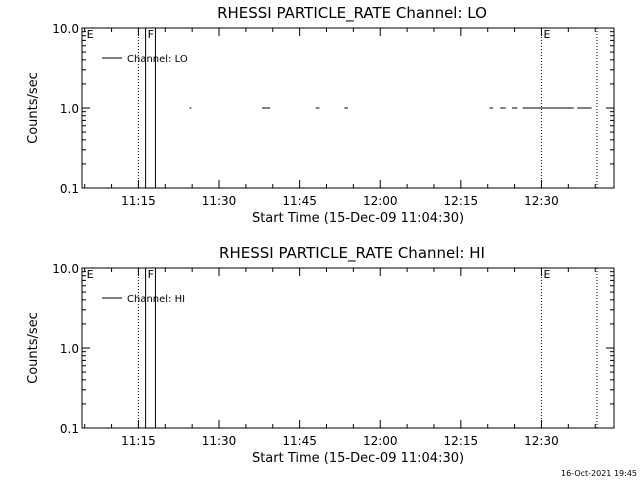  Describe the element at coordinates (352, 13) in the screenshot. I see `chart-title: RHESSI PARTICLE_RATE Channel: LO` at that location.